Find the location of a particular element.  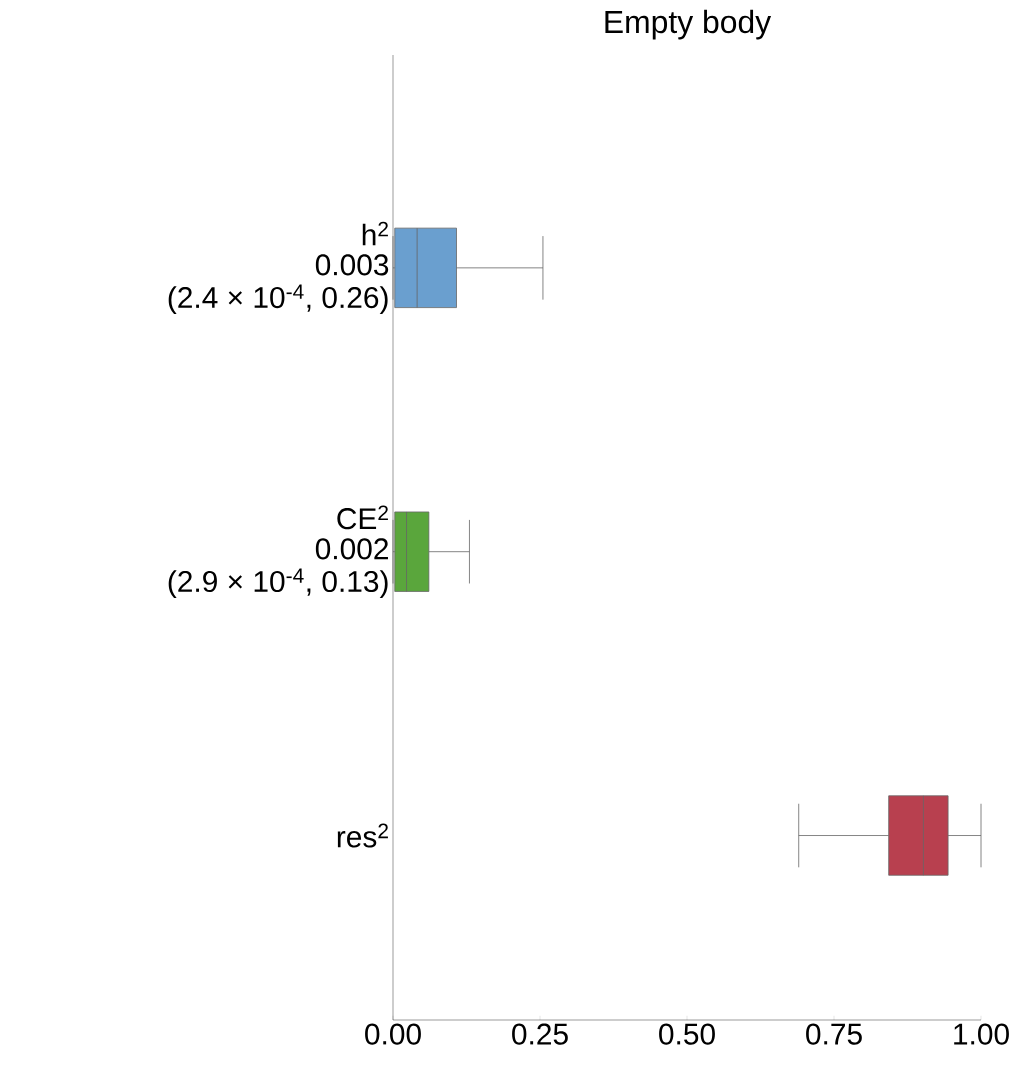

y-tick-label: CE$^{2}$ is located at coordinates (362, 517).